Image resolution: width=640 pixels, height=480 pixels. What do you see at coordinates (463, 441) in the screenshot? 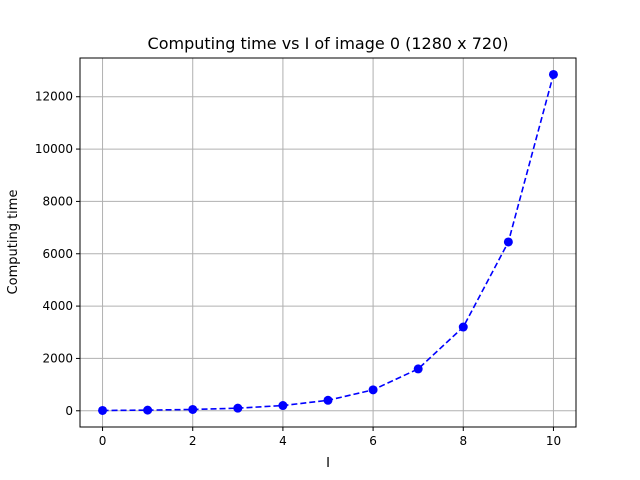
I see `x-tick-label: 8` at bounding box center [463, 441].